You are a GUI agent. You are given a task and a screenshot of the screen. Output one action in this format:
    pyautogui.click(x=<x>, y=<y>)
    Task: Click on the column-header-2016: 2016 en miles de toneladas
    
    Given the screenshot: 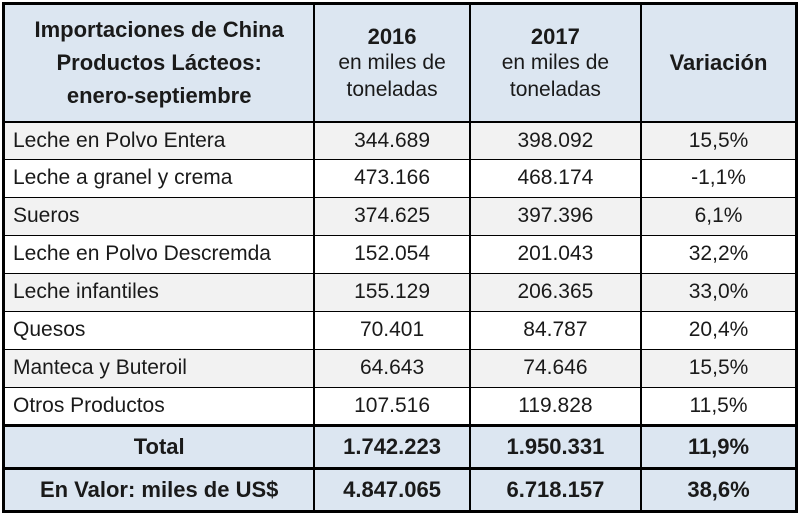 What is the action you would take?
    pyautogui.click(x=392, y=63)
    